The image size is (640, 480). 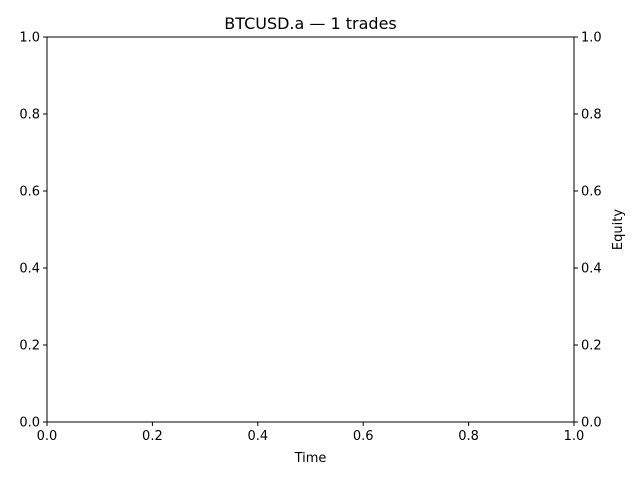 I want to click on y-tick-label: 0.0, so click(x=29, y=423).